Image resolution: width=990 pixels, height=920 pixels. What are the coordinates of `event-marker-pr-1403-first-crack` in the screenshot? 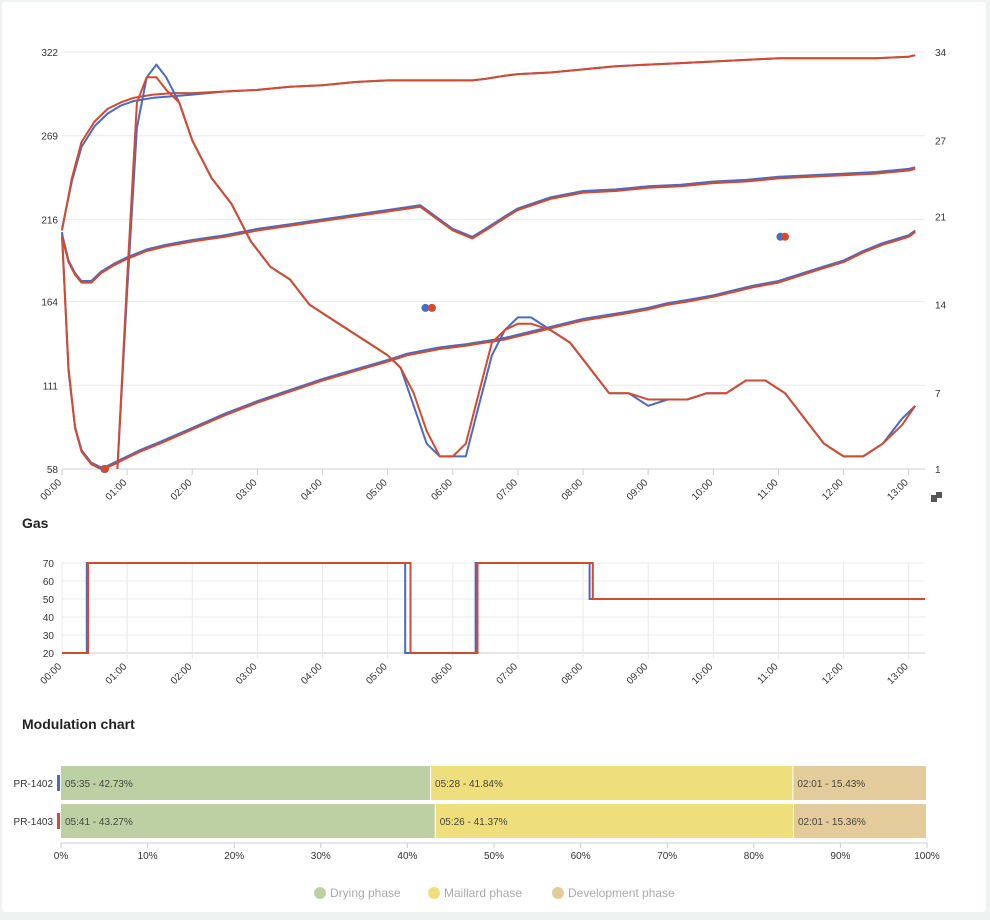 It's located at (784, 236).